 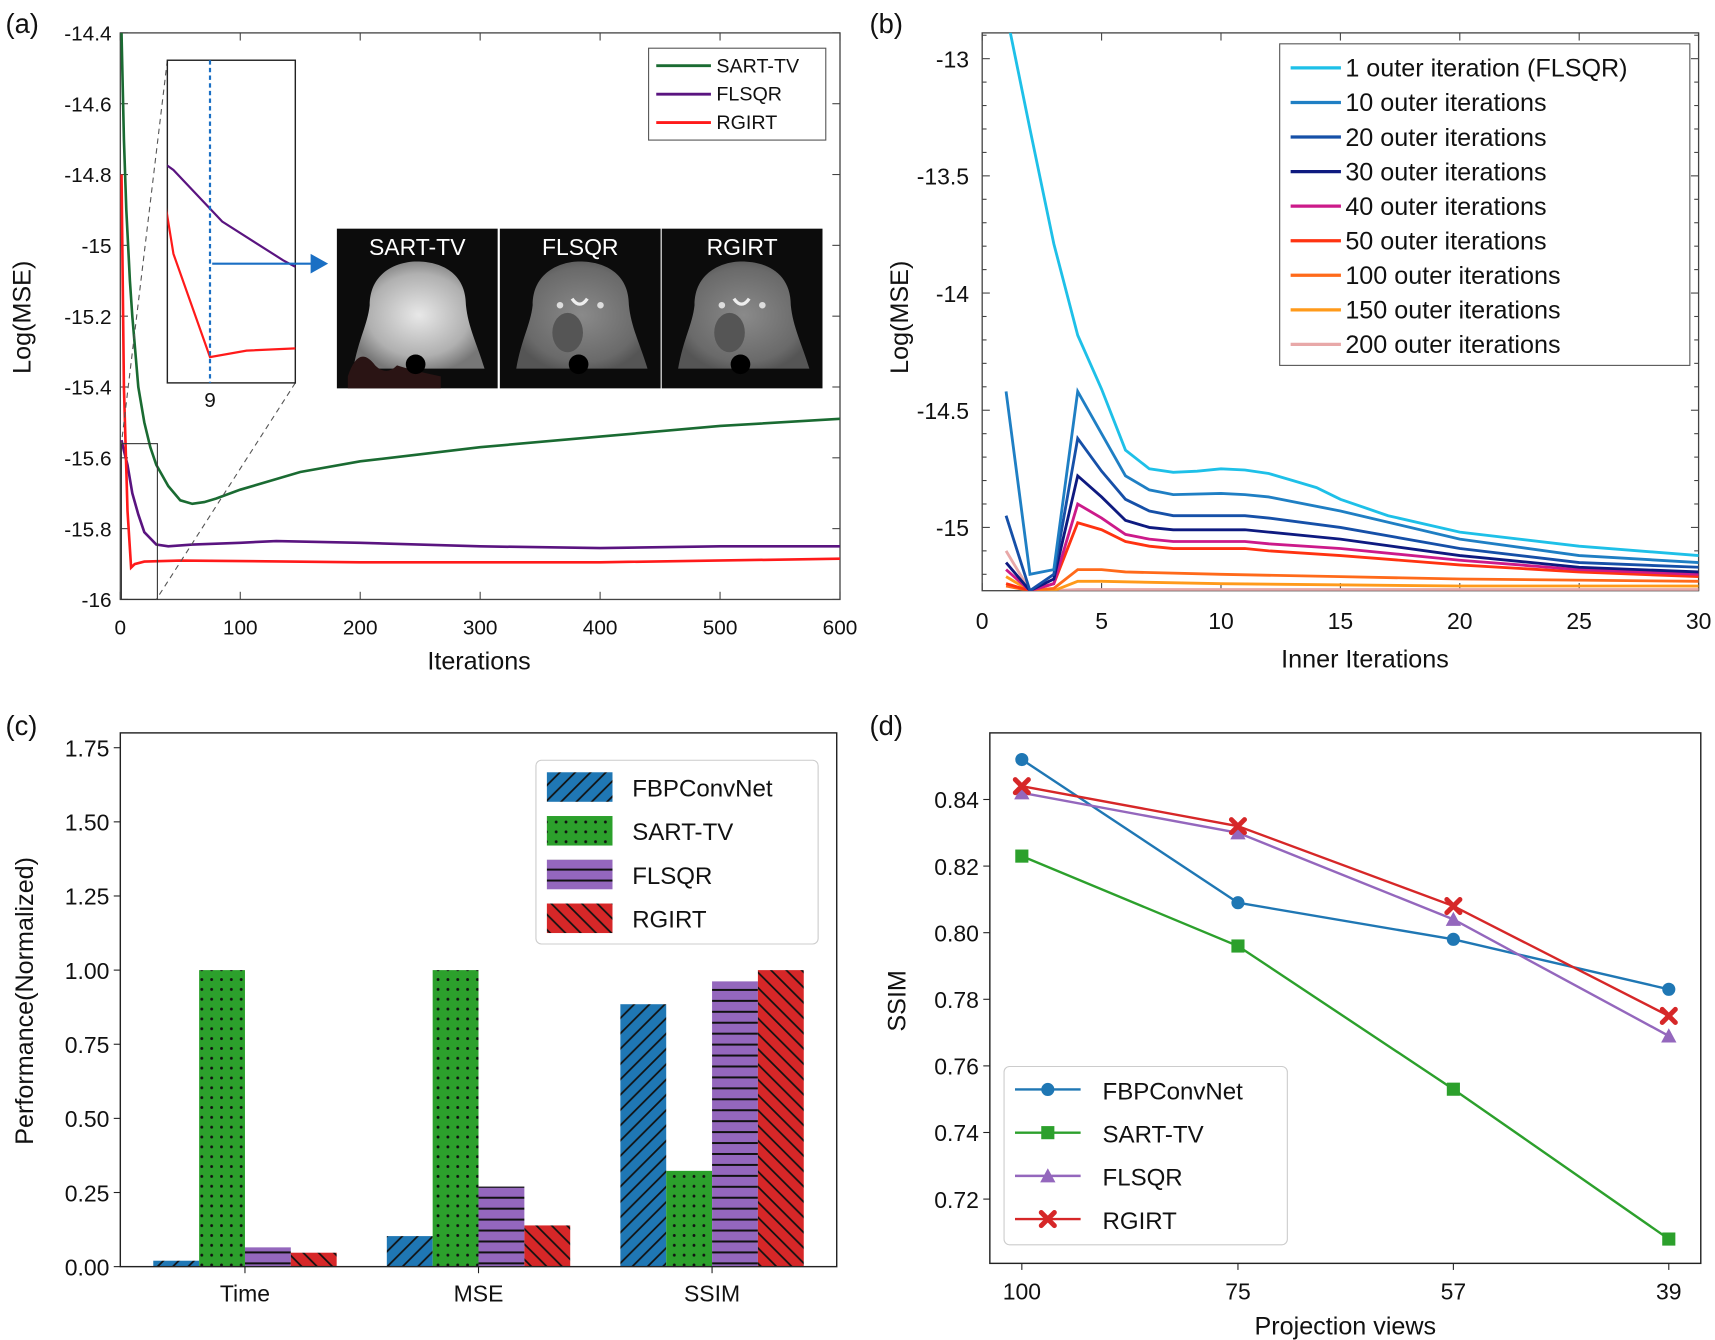 What do you see at coordinates (600, 627) in the screenshot?
I see `x-tick-label: 400` at bounding box center [600, 627].